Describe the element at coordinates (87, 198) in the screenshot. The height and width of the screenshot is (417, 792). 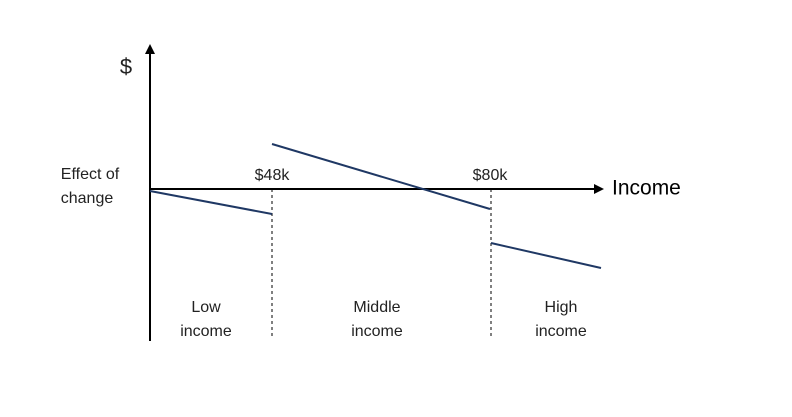
I see `y-axis-caption: change` at that location.